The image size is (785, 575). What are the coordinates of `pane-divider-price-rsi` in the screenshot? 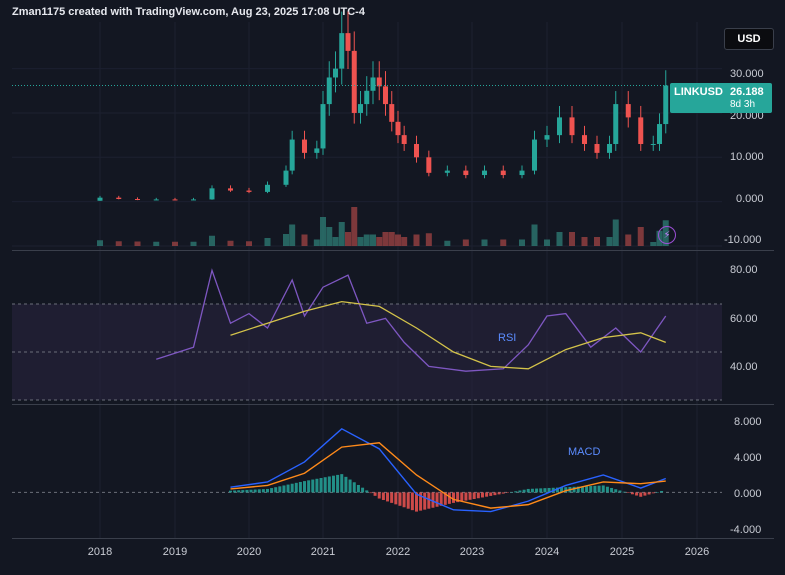 It's located at (393, 250).